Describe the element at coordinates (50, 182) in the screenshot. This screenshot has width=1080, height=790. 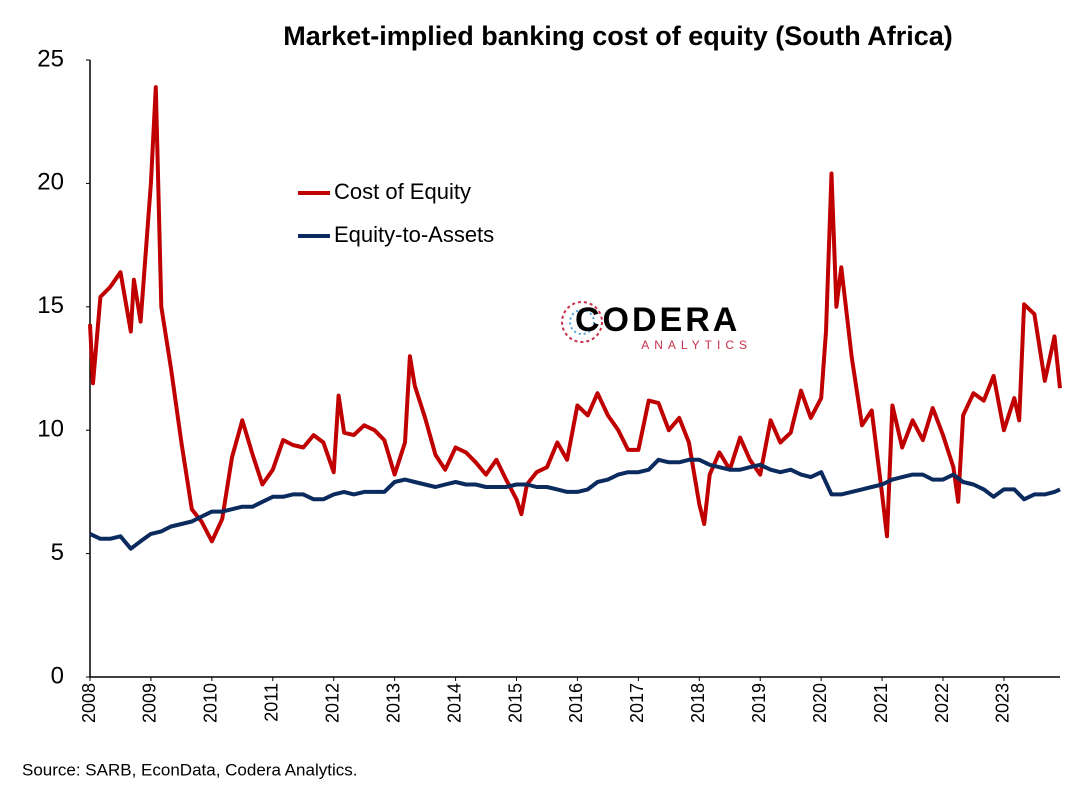
I see `y-tick-label: 20` at that location.